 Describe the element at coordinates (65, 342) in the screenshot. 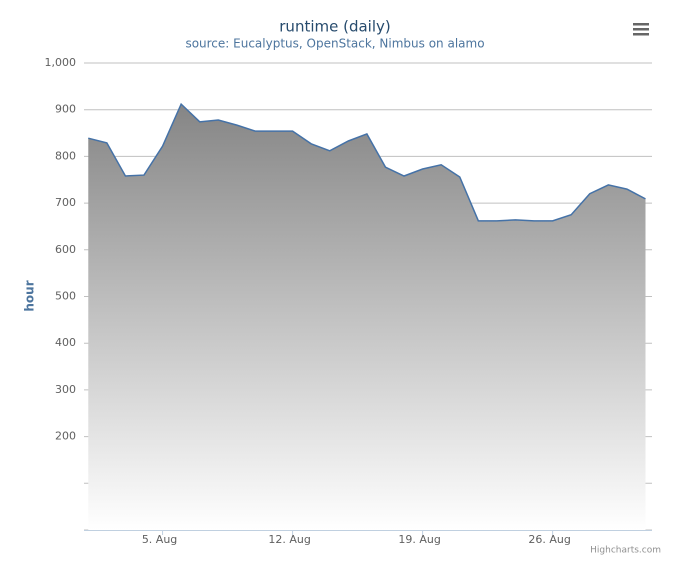

I see `y-tick-label: 400` at that location.